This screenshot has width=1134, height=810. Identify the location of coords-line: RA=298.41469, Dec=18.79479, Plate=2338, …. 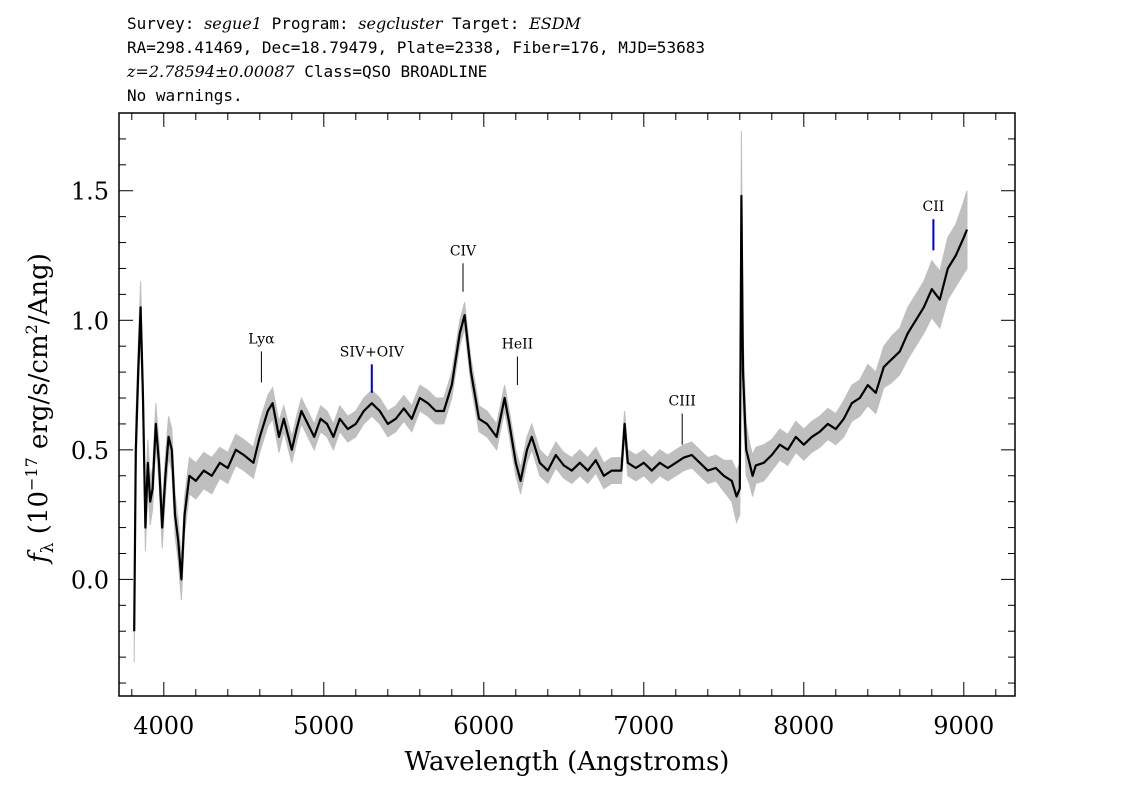
(416, 47).